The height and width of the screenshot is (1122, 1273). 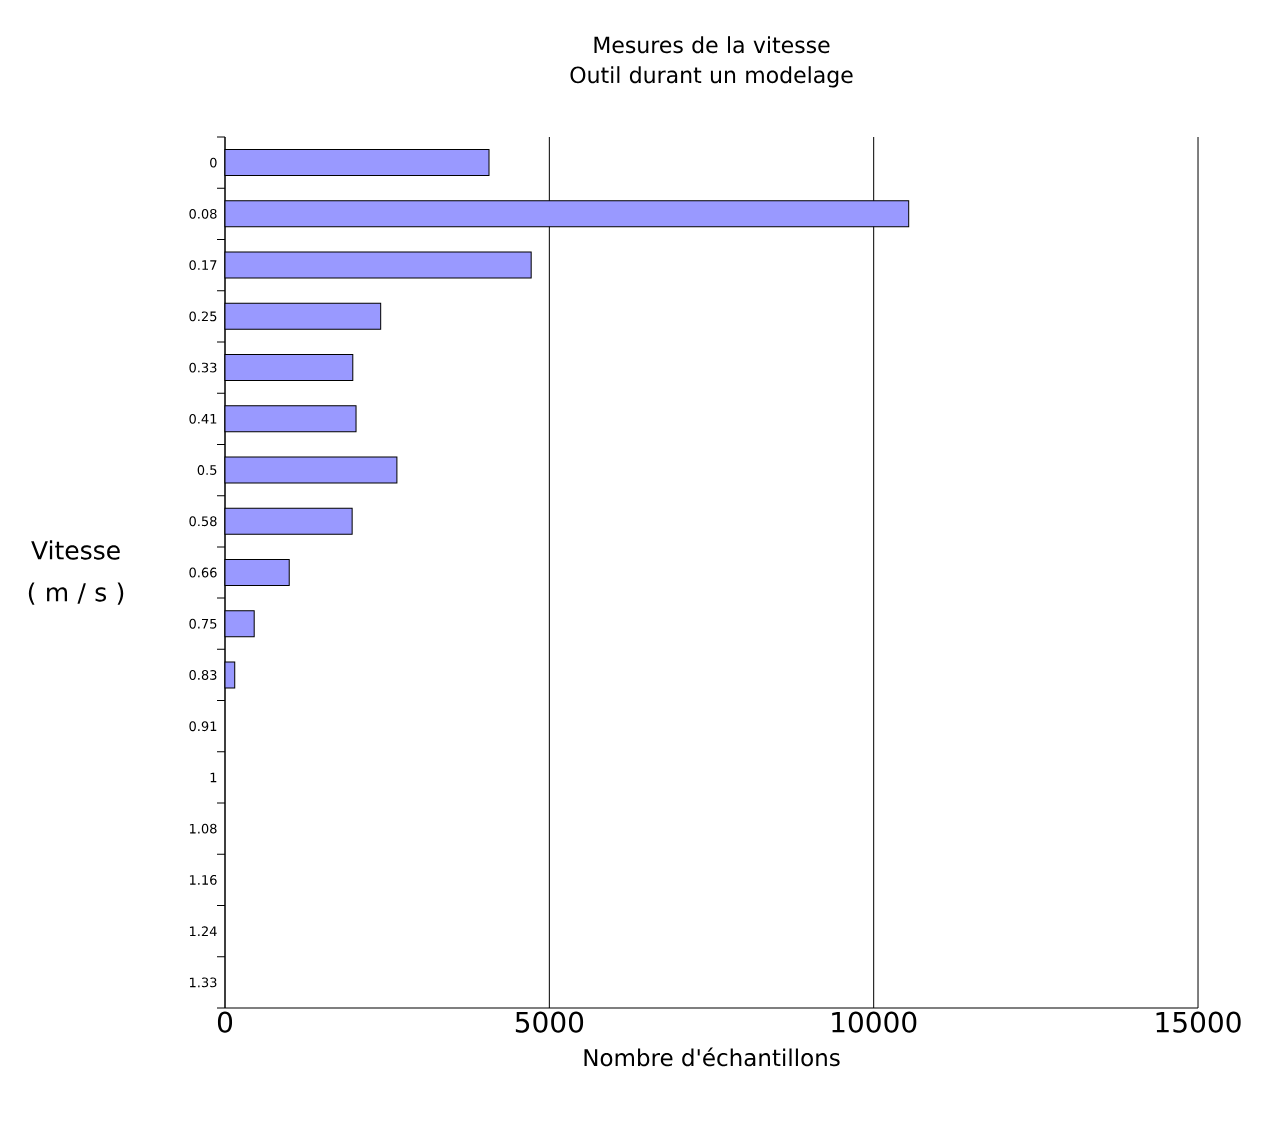 What do you see at coordinates (203, 880) in the screenshot?
I see `y-tick-label: 1.16` at bounding box center [203, 880].